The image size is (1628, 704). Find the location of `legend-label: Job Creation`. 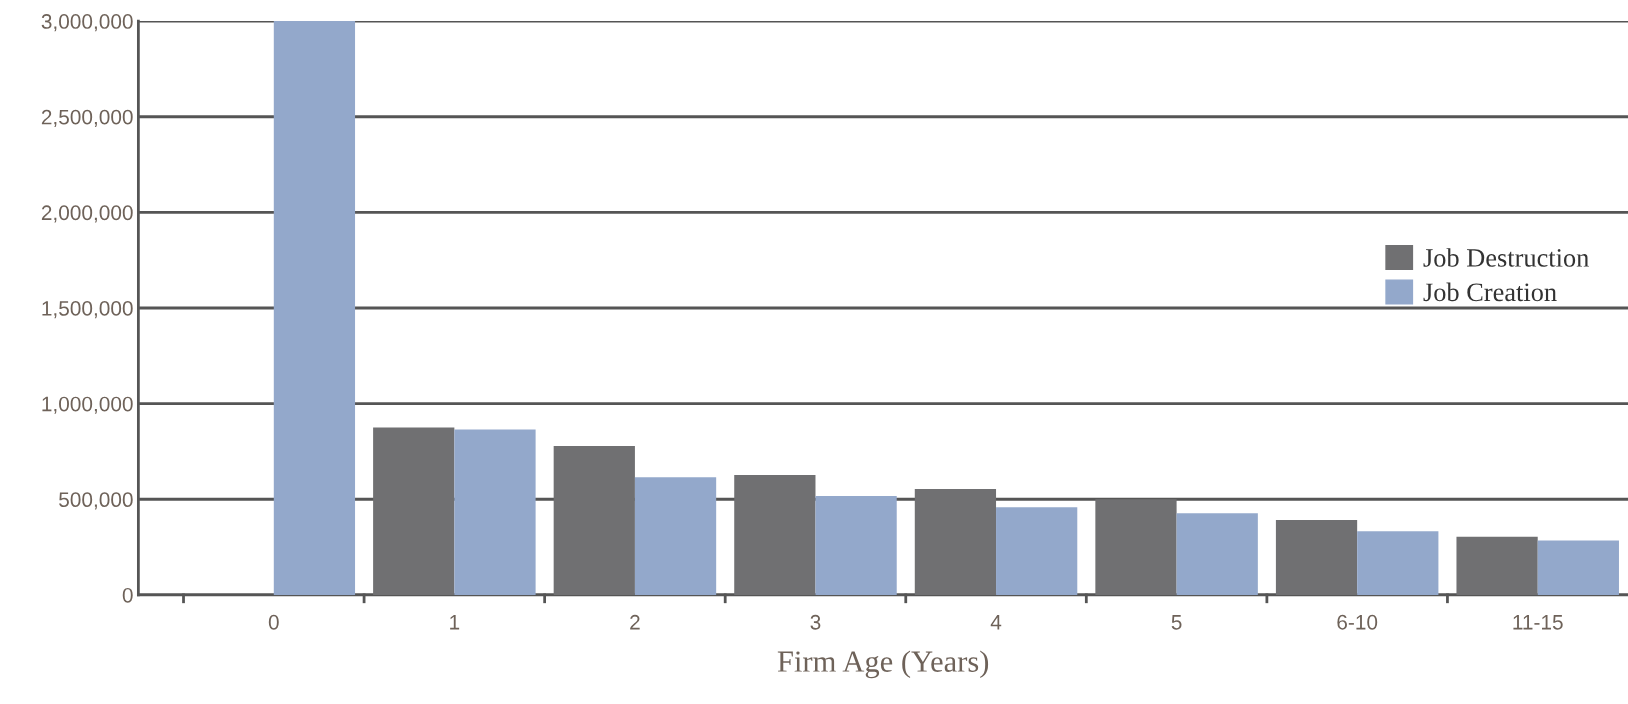

legend-label: Job Creation is located at coordinates (1490, 292).